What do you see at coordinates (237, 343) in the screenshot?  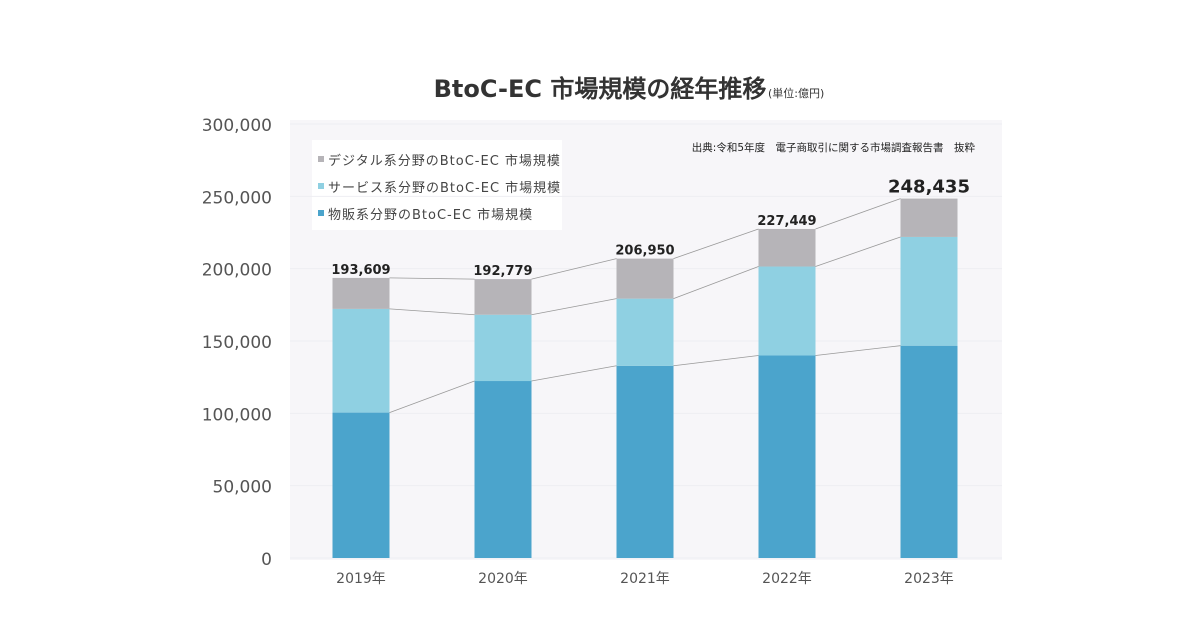 I see `y-tick-label: 150,000` at bounding box center [237, 343].